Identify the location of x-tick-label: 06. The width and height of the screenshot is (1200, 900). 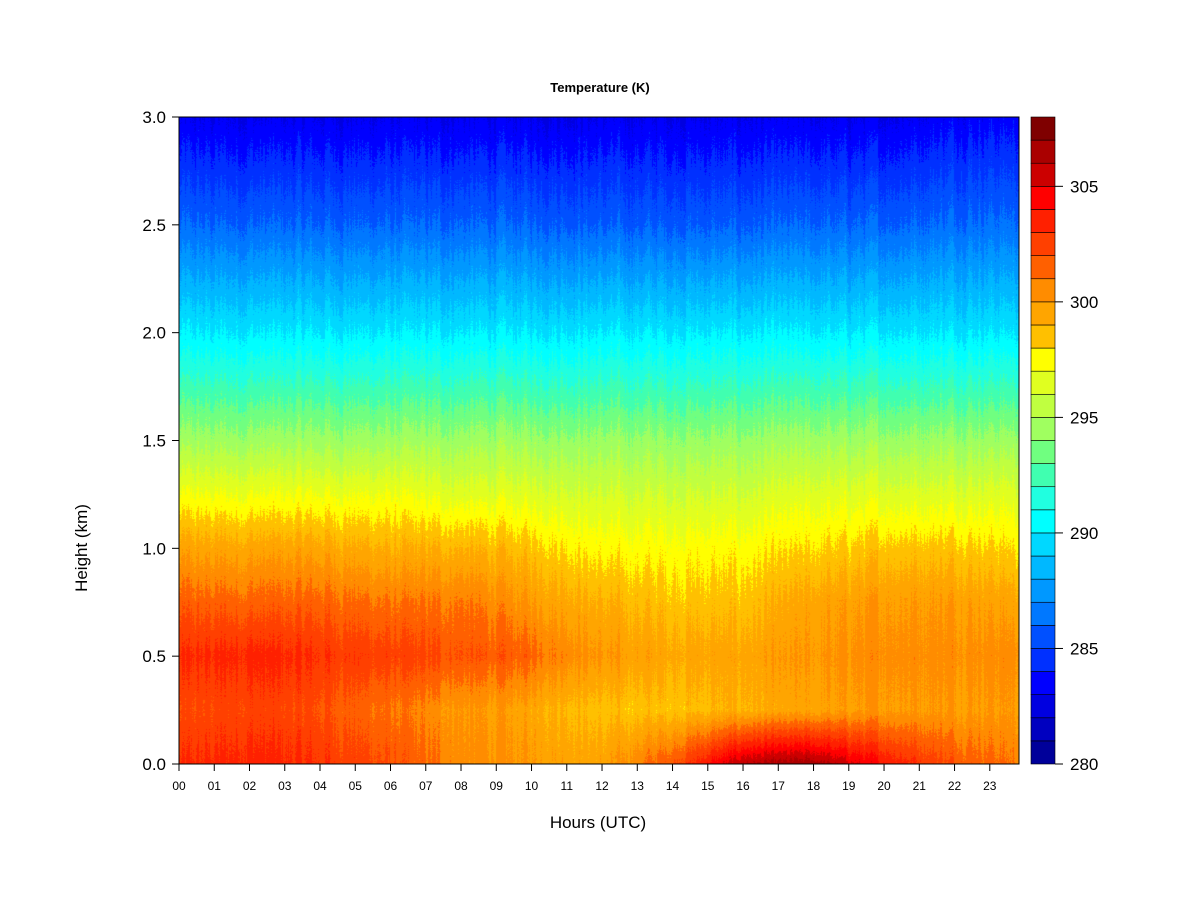
(391, 786).